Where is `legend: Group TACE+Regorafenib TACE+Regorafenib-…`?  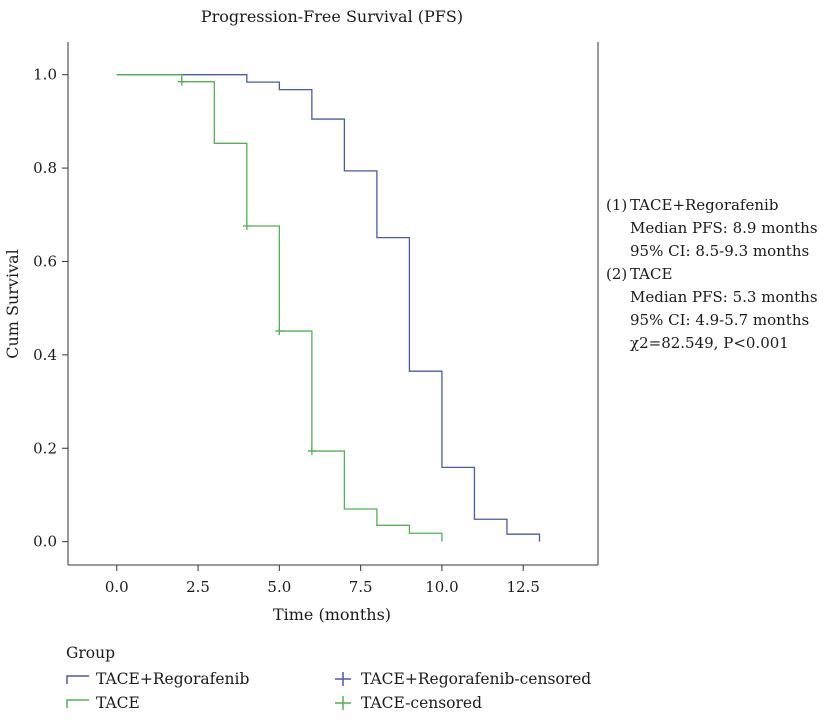 legend: Group TACE+Regorafenib TACE+Regorafenib-… is located at coordinates (338, 679).